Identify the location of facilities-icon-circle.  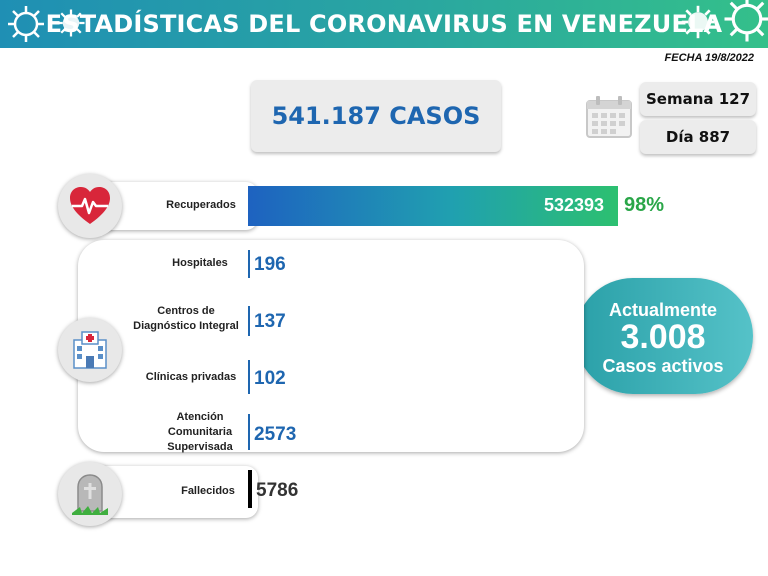
(90, 350).